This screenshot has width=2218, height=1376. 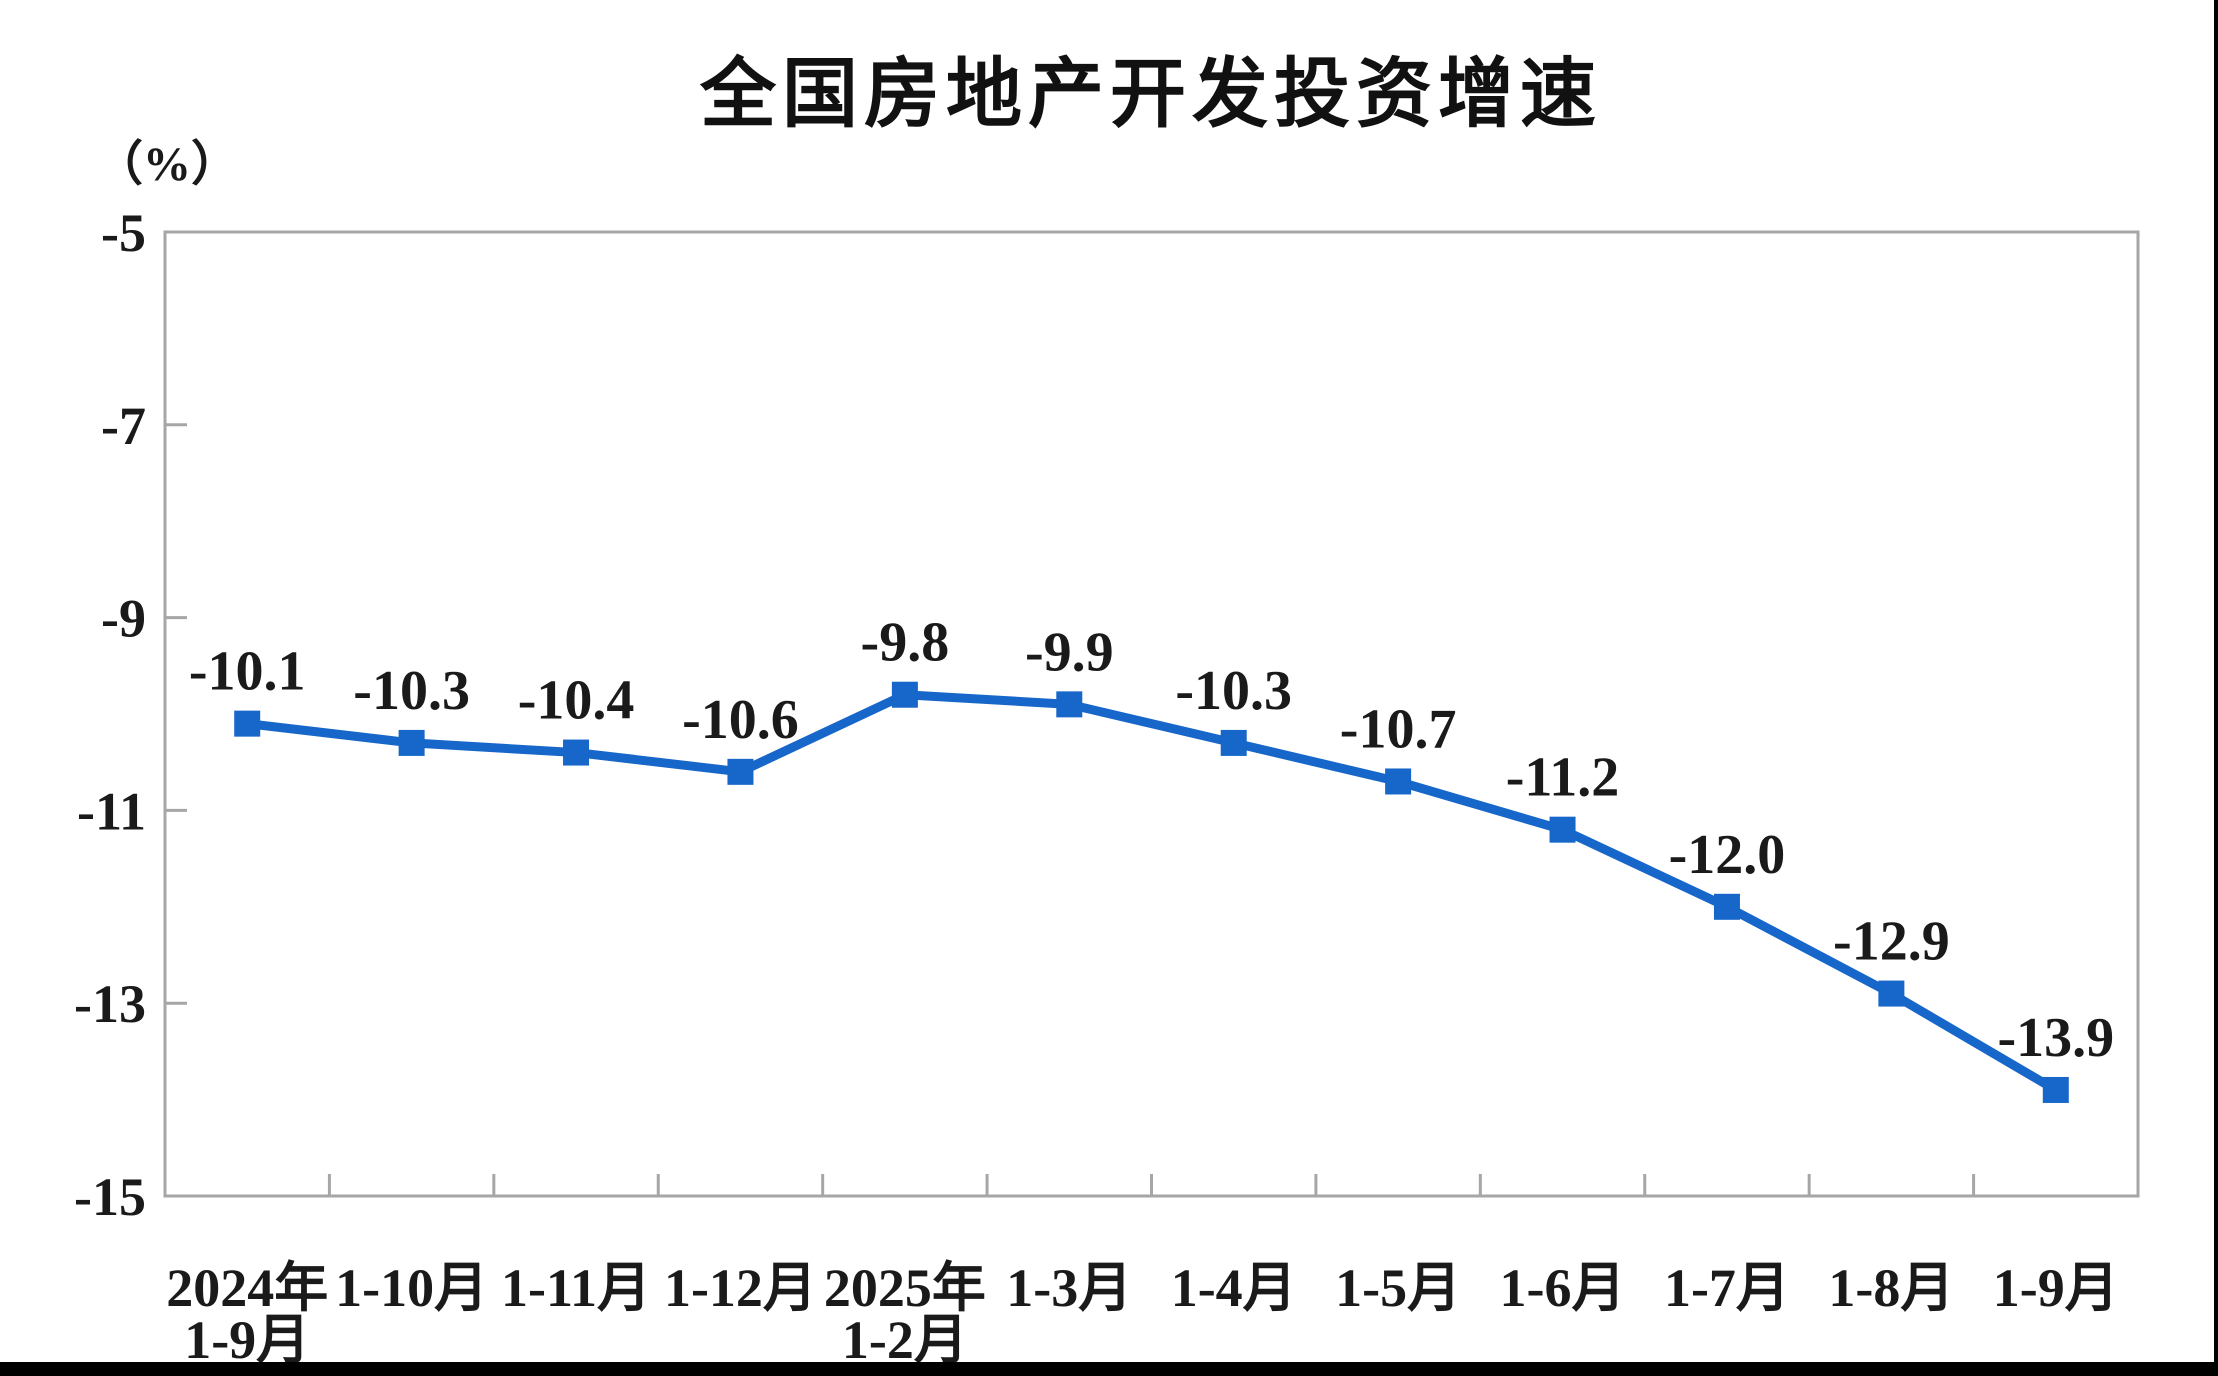 I want to click on x-axis-tick-label: 1-7月, so click(x=1727, y=1288).